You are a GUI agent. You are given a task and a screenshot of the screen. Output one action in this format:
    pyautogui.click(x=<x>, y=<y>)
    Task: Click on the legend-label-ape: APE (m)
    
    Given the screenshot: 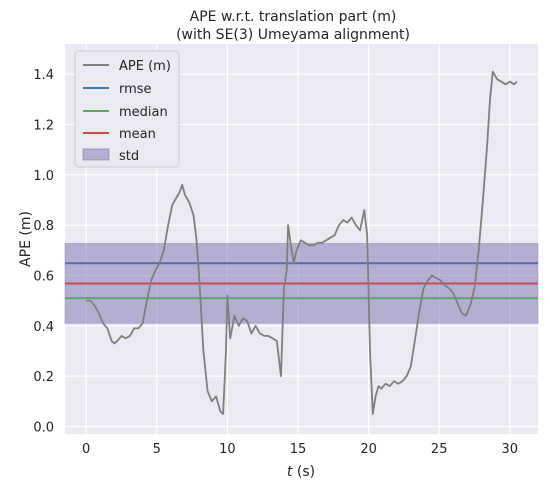 What is the action you would take?
    pyautogui.click(x=145, y=66)
    